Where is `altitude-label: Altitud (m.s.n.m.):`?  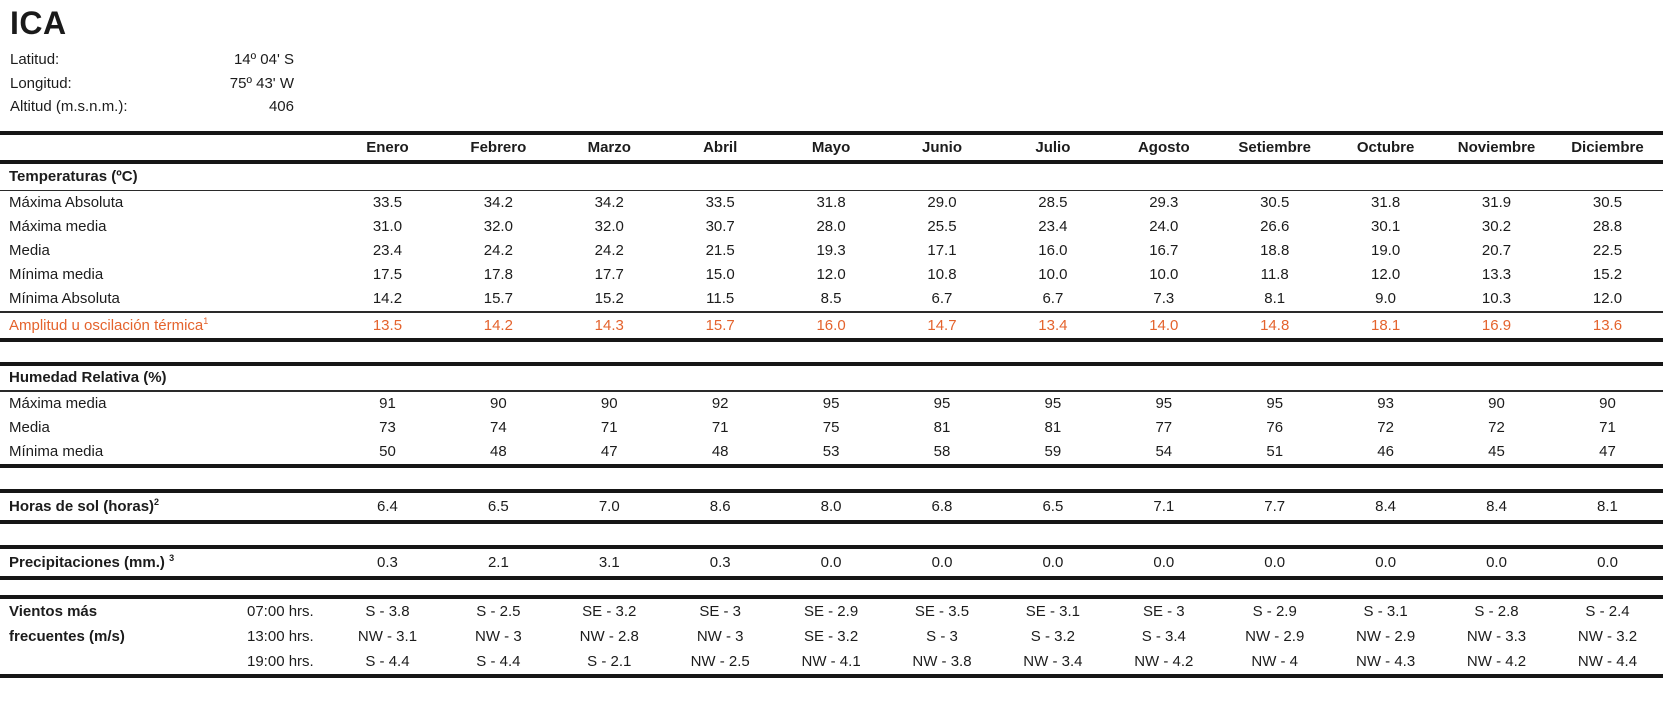 altitude-label: Altitud (m.s.n.m.): is located at coordinates (69, 106).